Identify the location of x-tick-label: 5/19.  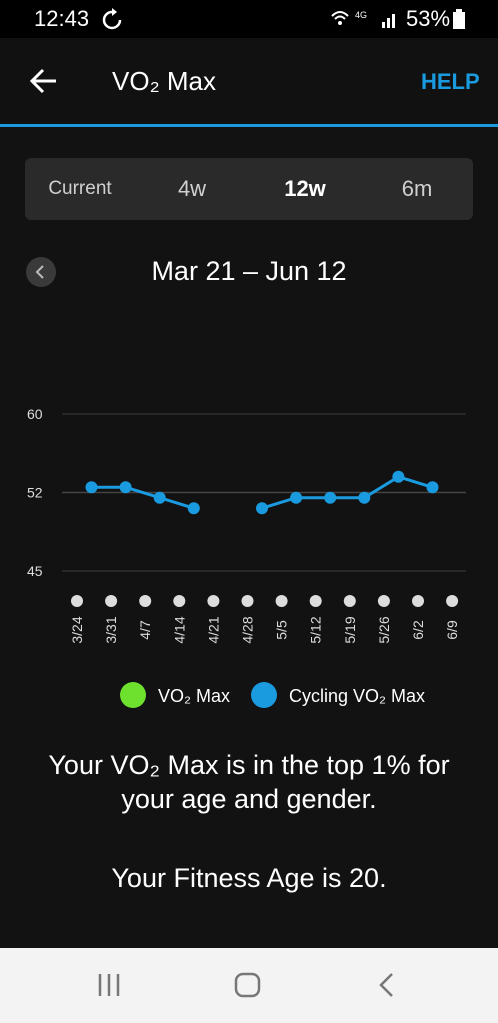
(350, 629).